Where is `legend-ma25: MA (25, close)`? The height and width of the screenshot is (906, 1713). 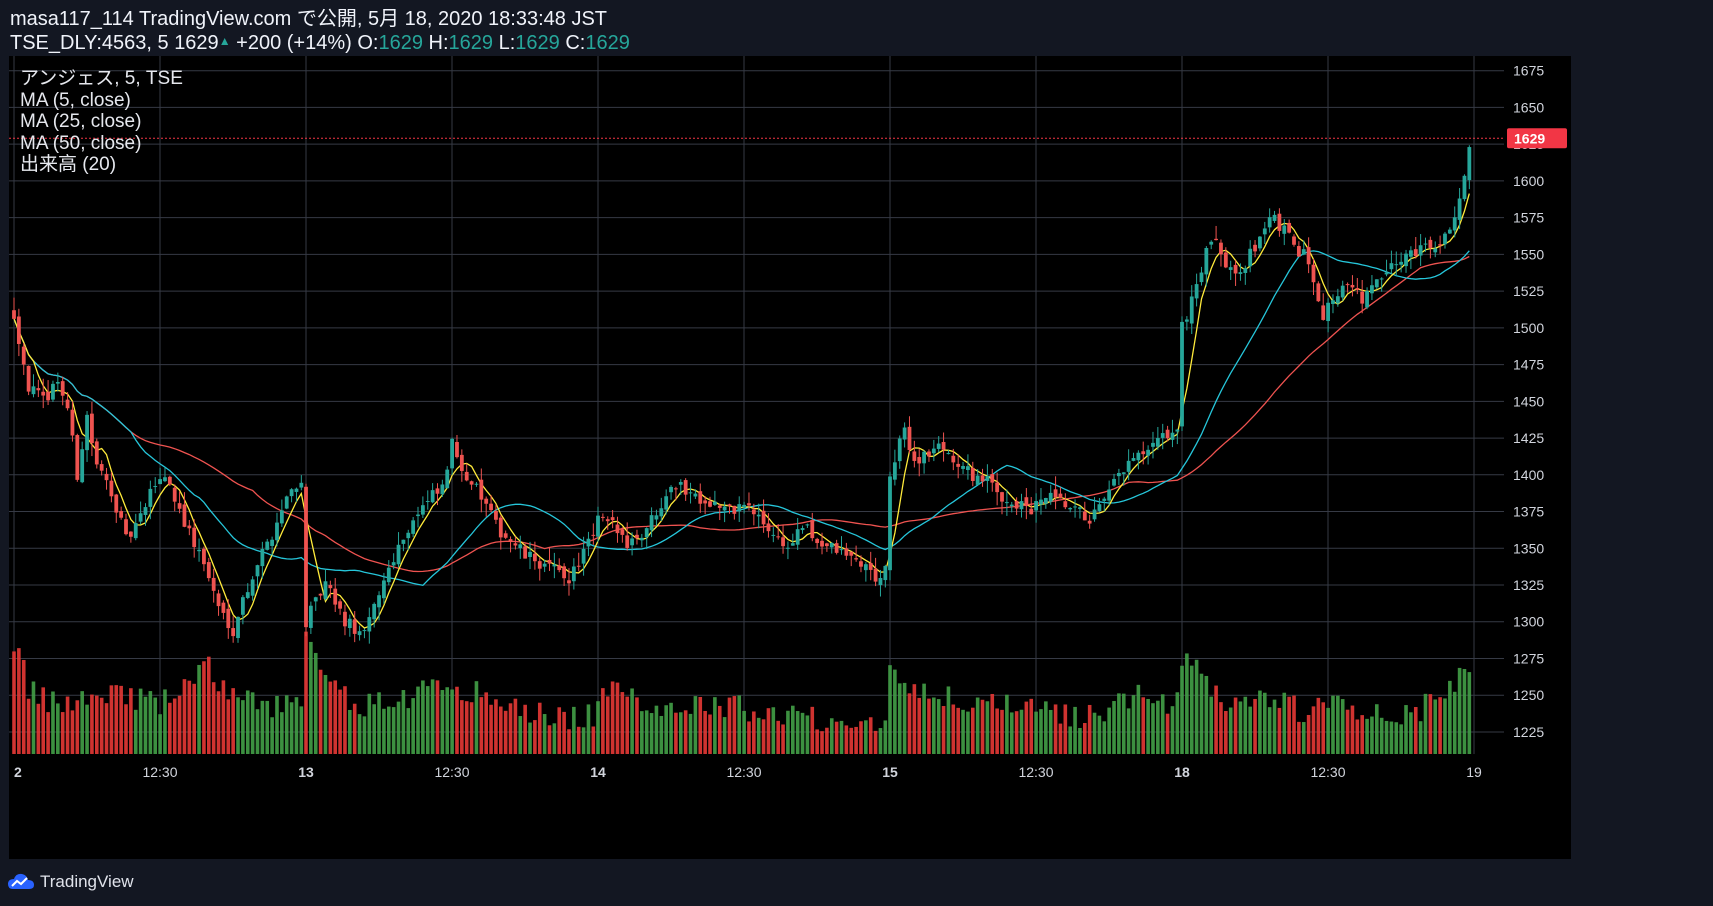 legend-ma25: MA (25, close) is located at coordinates (81, 121).